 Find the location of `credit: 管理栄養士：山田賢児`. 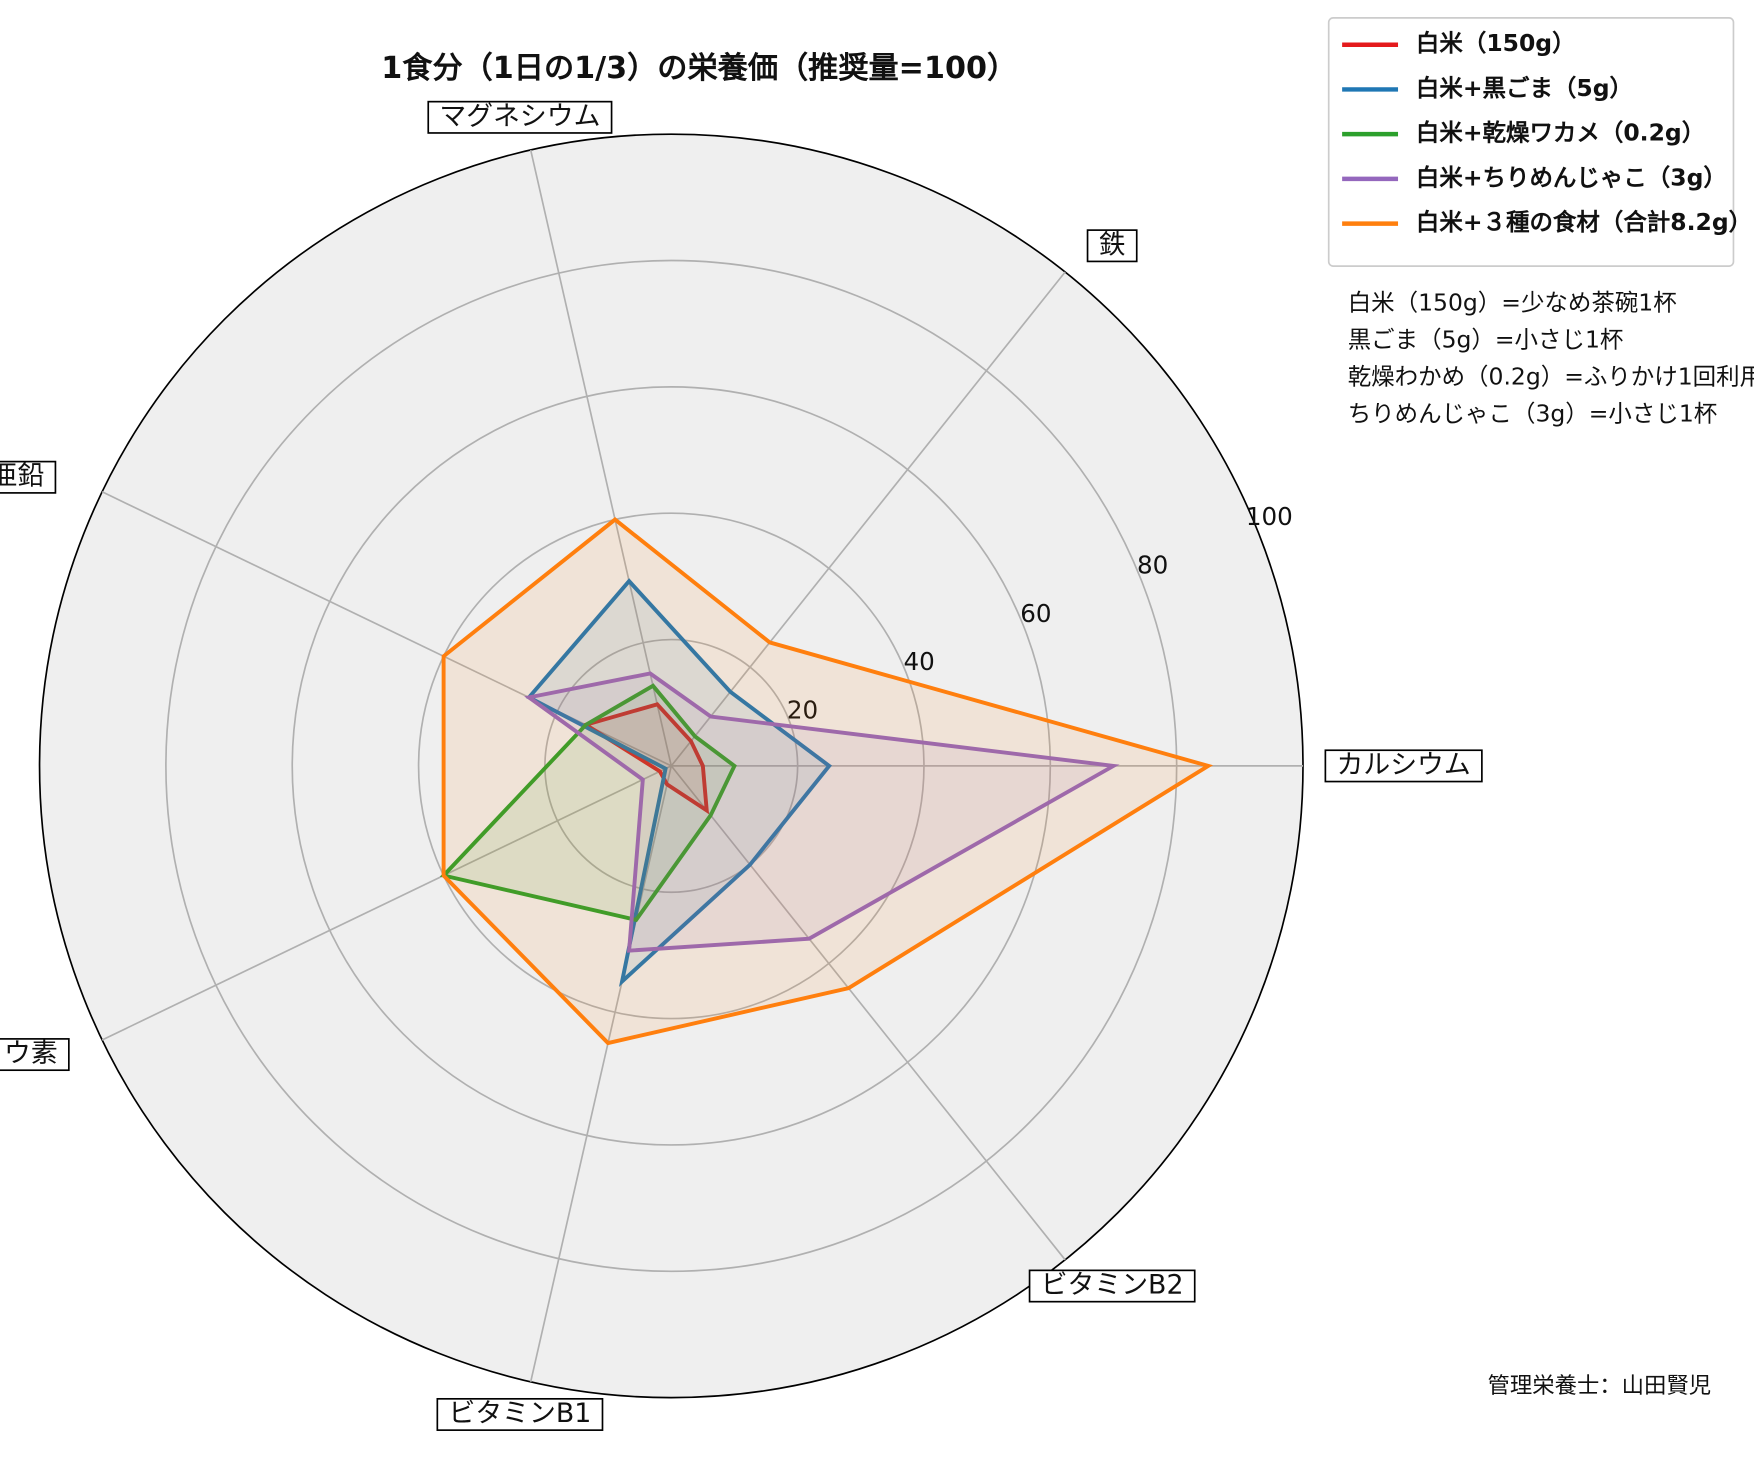

credit: 管理栄養士：山田賢児 is located at coordinates (1600, 1386).